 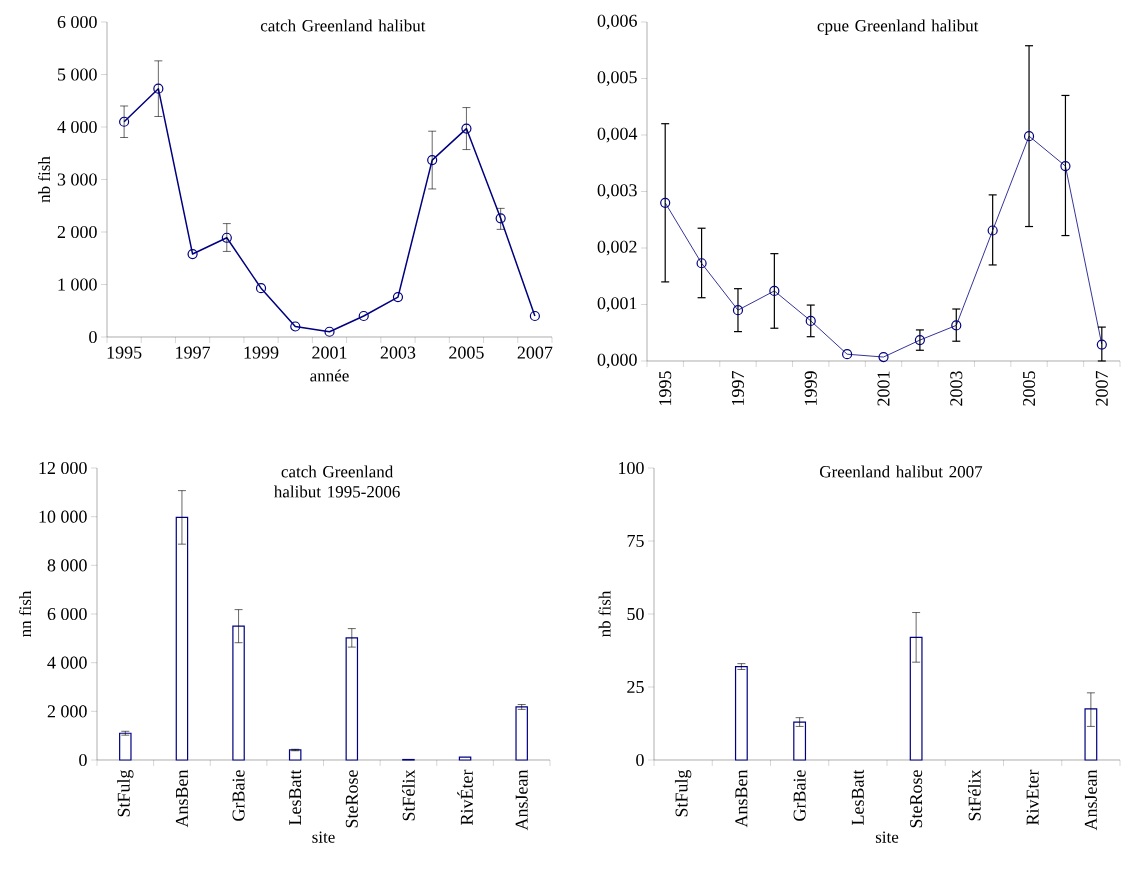 I want to click on chart-title: catch Greenland halibut, so click(x=343, y=25).